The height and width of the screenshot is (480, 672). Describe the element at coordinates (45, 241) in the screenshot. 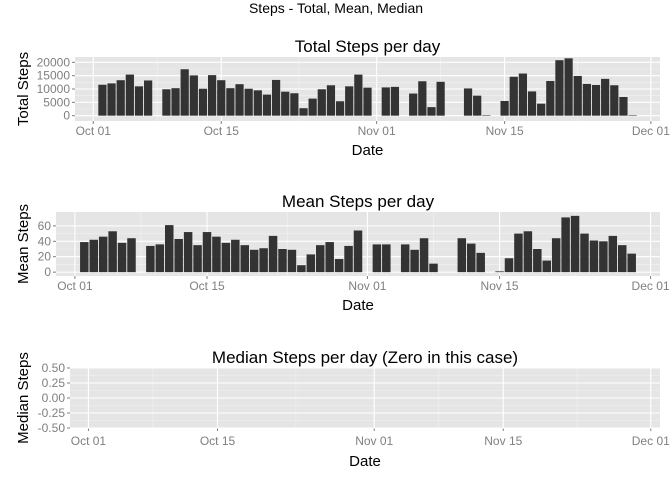

I see `y-tick-label: 40` at that location.